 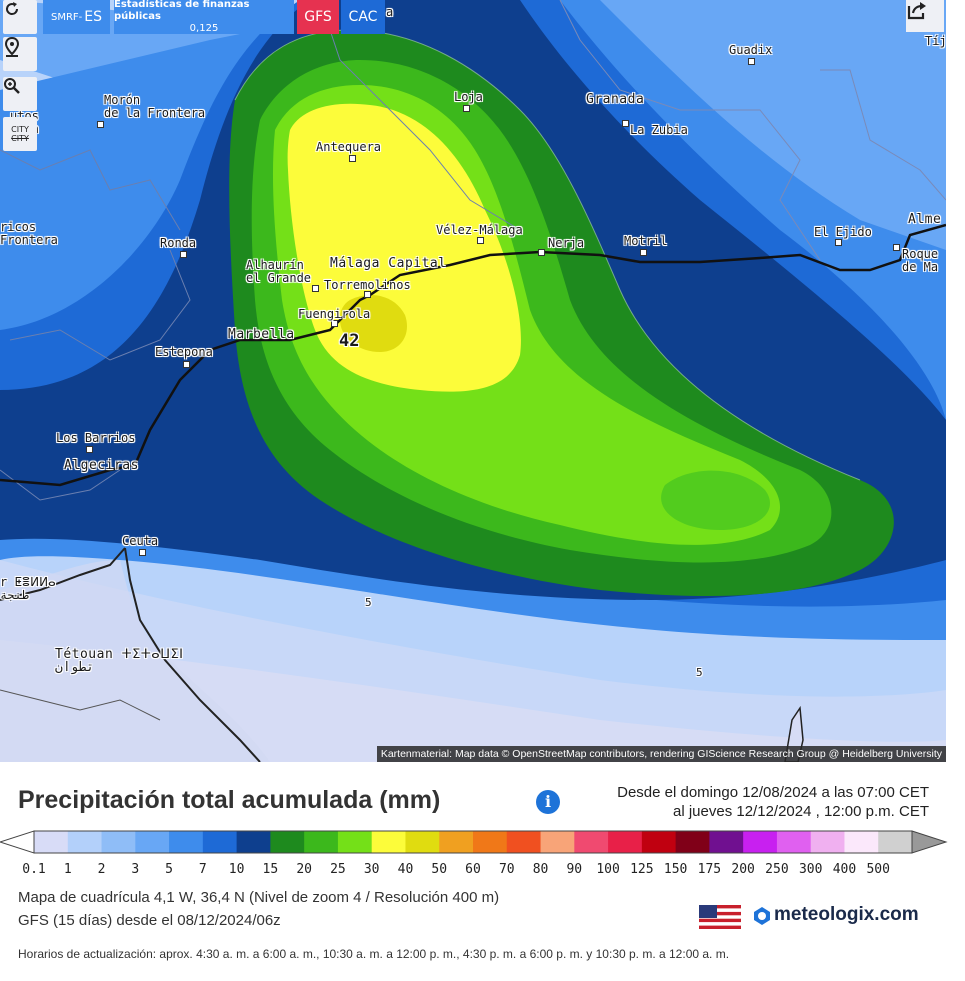 What do you see at coordinates (540, 869) in the screenshot?
I see `scale-label: 80` at bounding box center [540, 869].